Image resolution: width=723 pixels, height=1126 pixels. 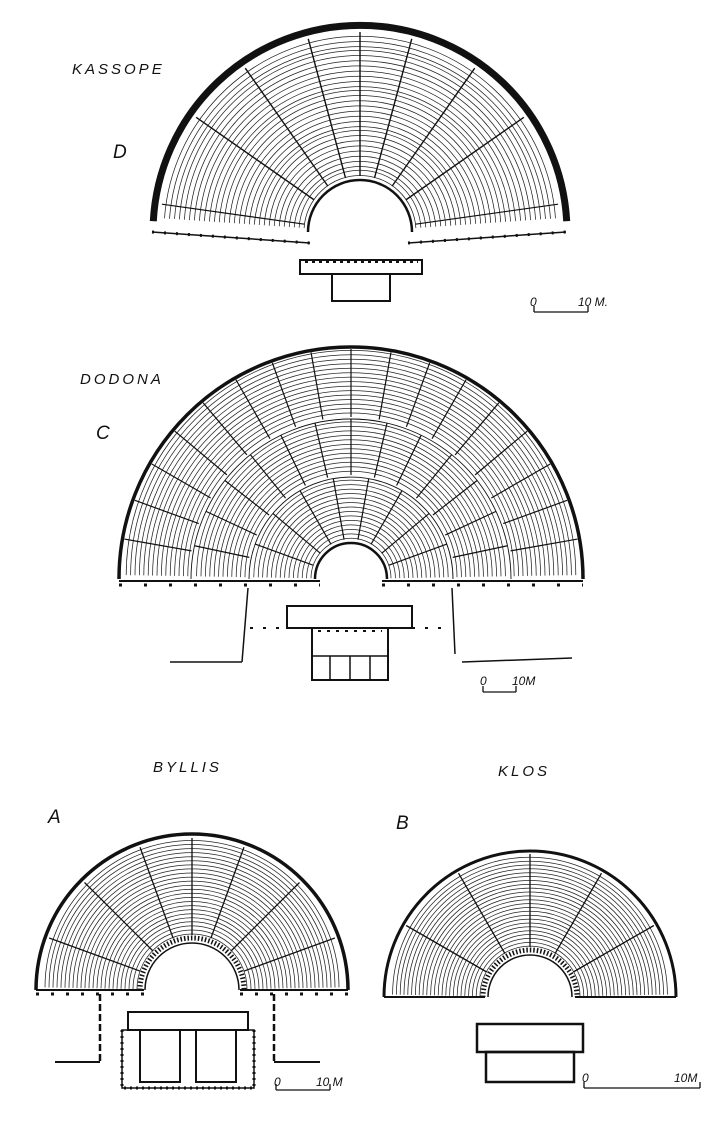 I want to click on klos-orchestra-drain, so click(x=530, y=972).